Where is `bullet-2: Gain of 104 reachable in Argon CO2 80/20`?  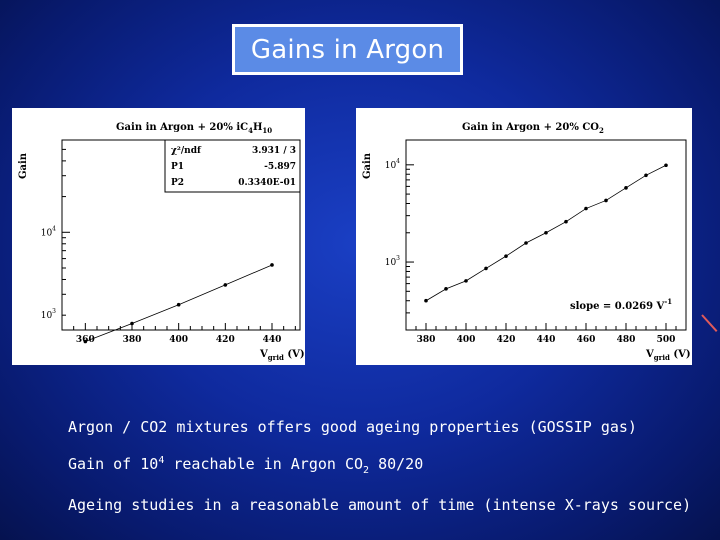 bullet-2: Gain of 104 reachable in Argon CO2 80/20 is located at coordinates (246, 465).